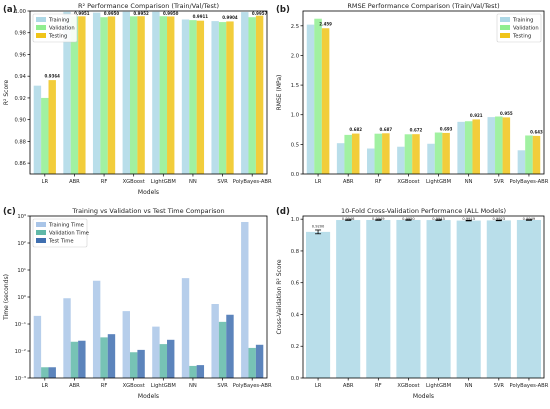 Image resolution: width=550 pixels, height=409 pixels. Describe the element at coordinates (521, 162) in the screenshot. I see `bar-b-training-polybayes-abr` at that location.